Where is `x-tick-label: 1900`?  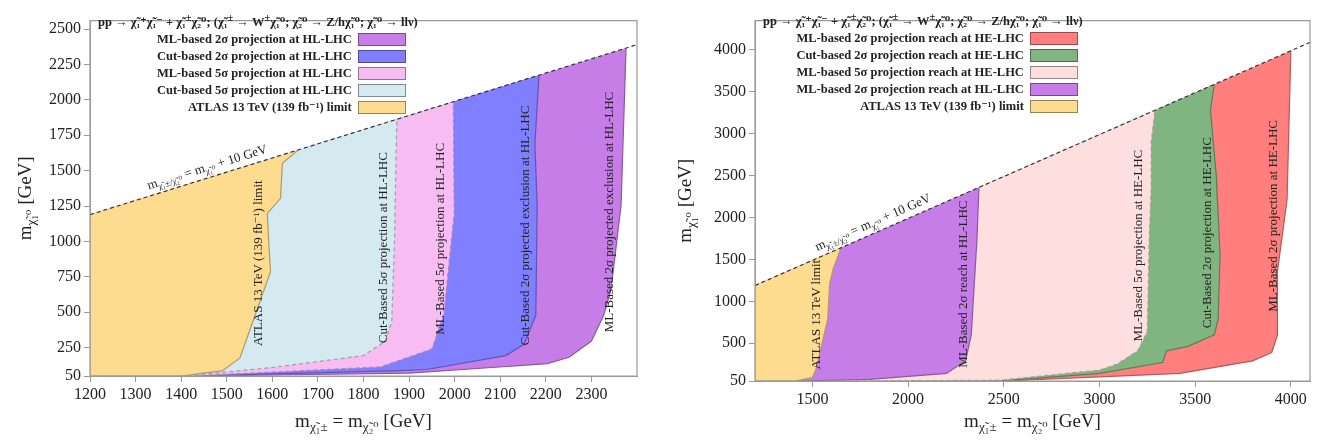
x-tick-label: 1900 is located at coordinates (409, 393).